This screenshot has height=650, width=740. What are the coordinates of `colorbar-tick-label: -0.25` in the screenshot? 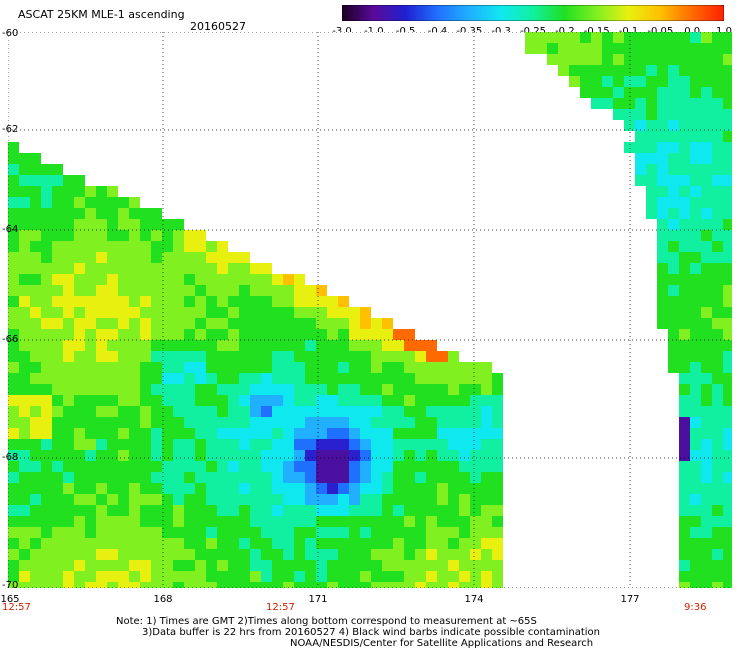 It's located at (533, 31).